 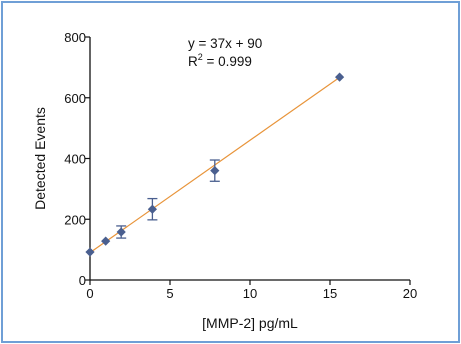 I want to click on y-tick-label: 0, so click(x=82, y=280).